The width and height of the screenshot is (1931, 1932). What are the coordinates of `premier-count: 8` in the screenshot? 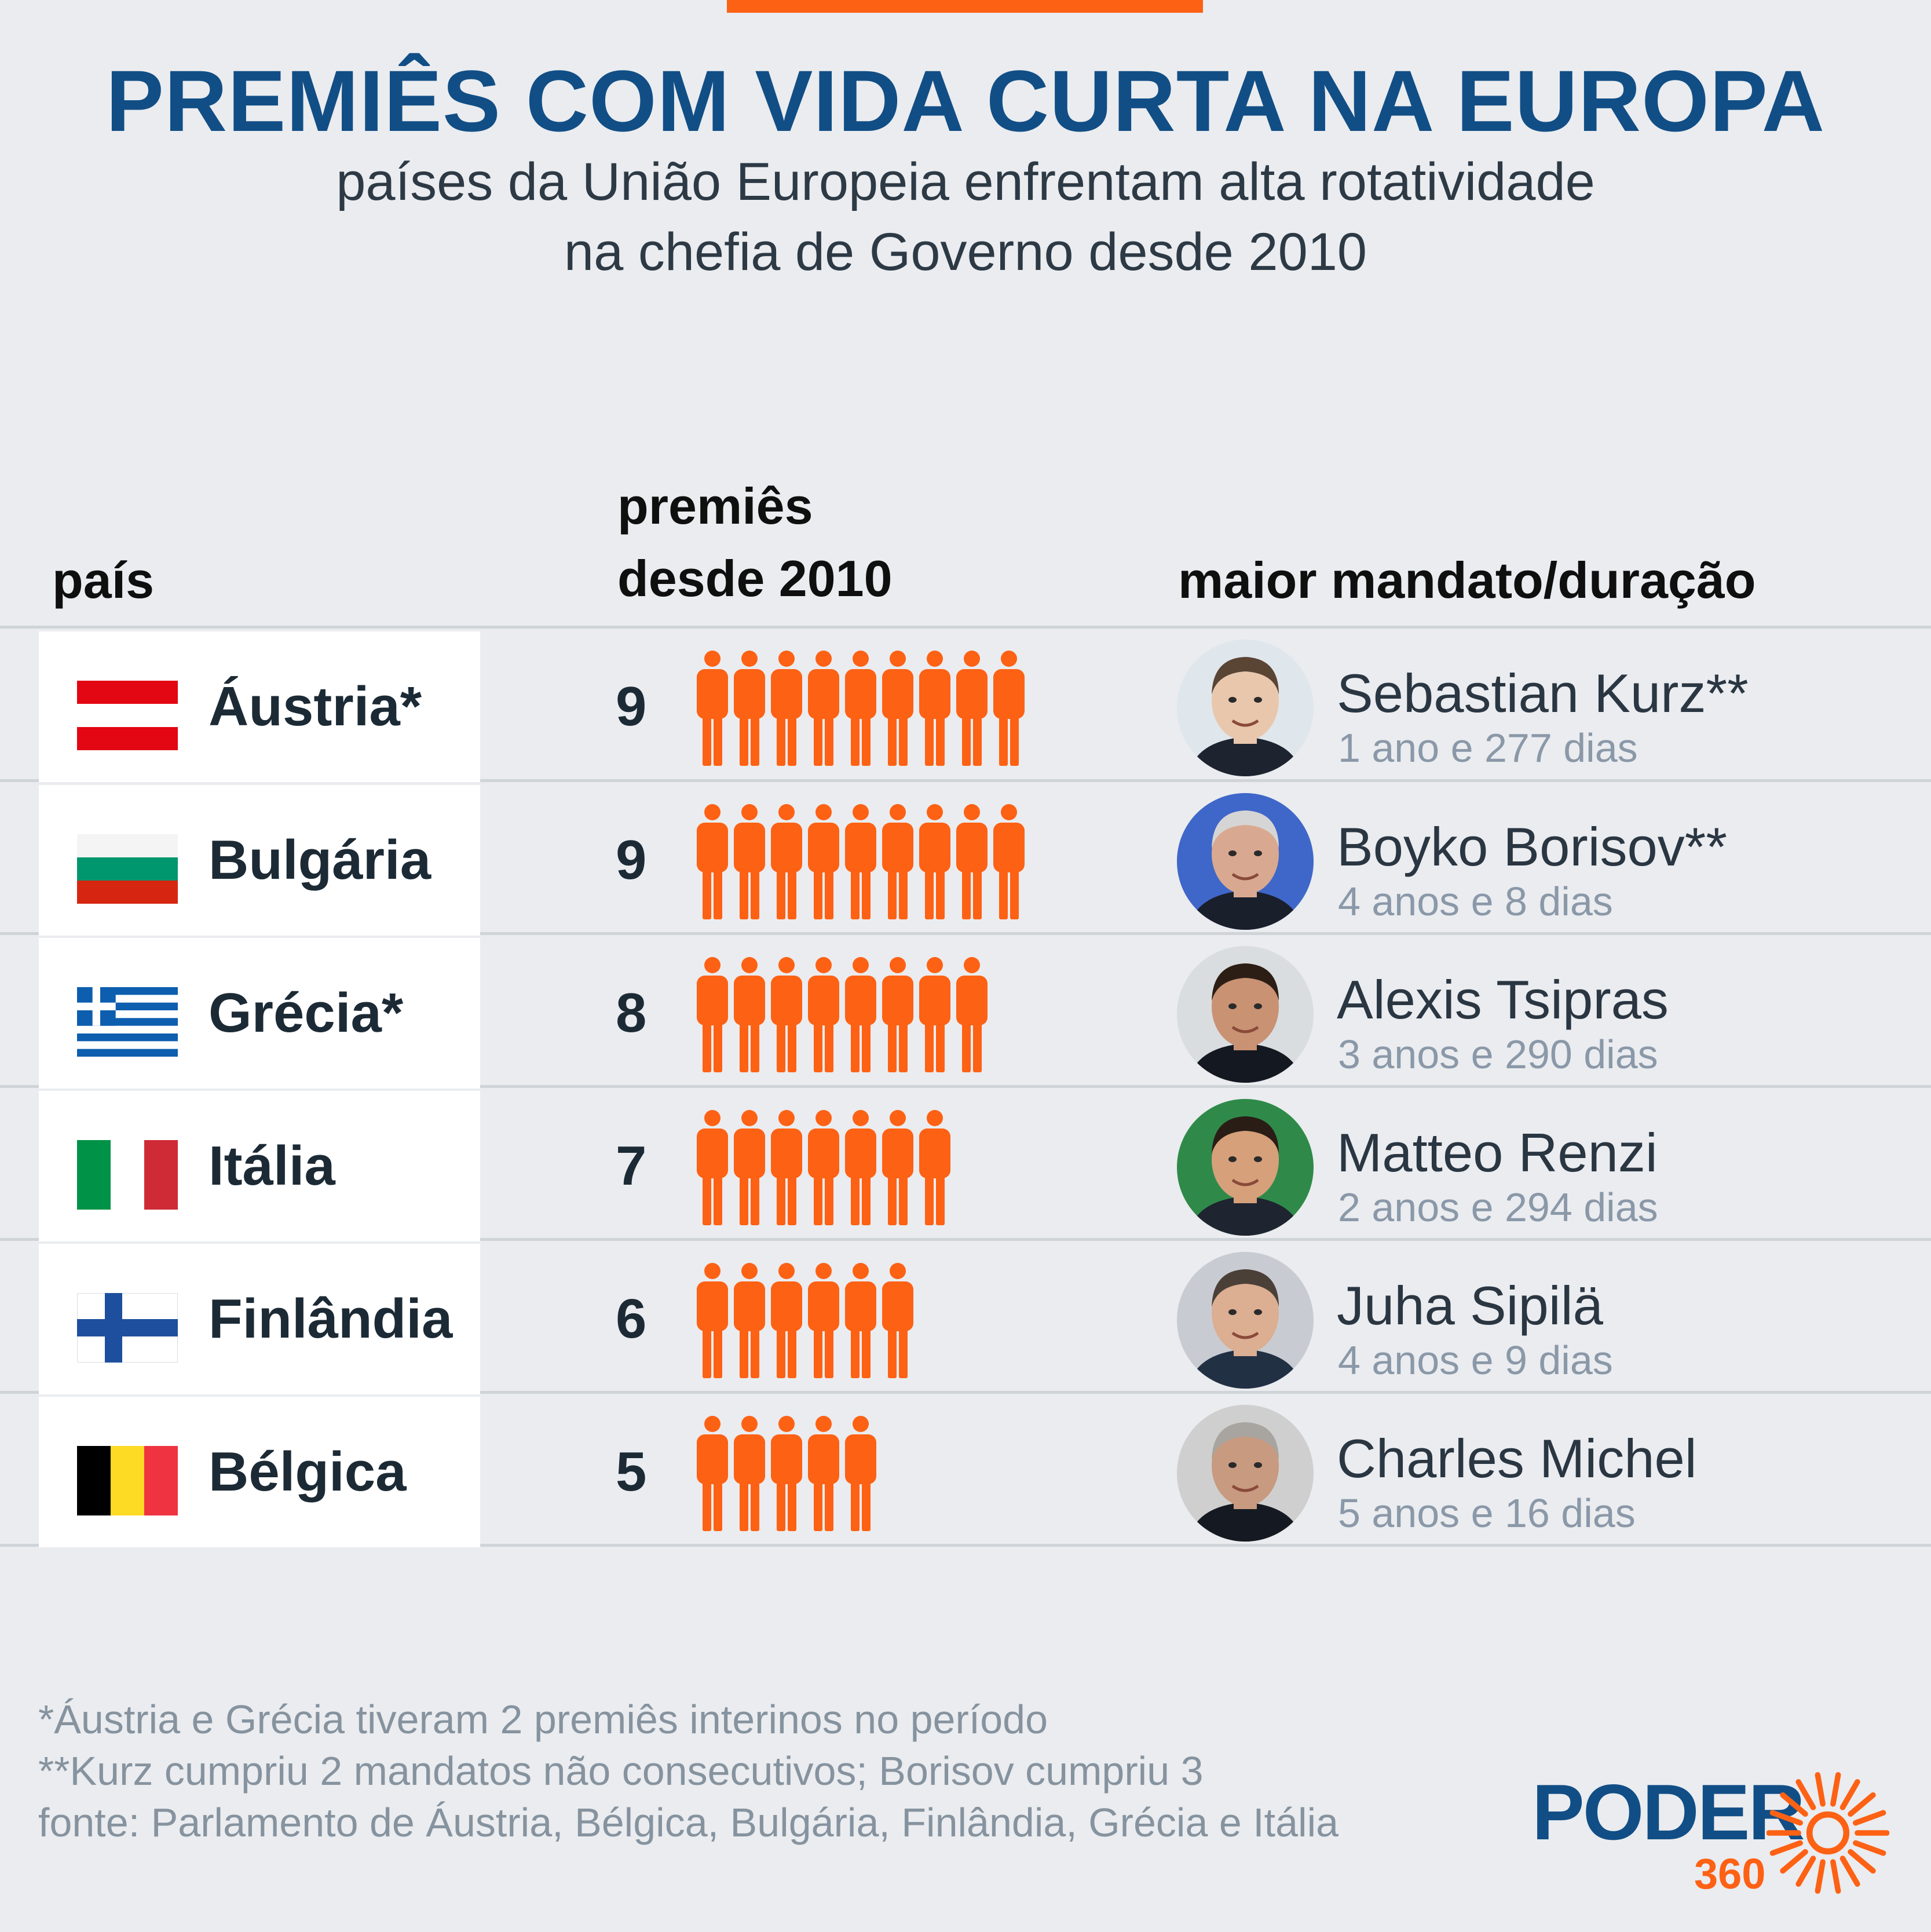 It's located at (631, 1013).